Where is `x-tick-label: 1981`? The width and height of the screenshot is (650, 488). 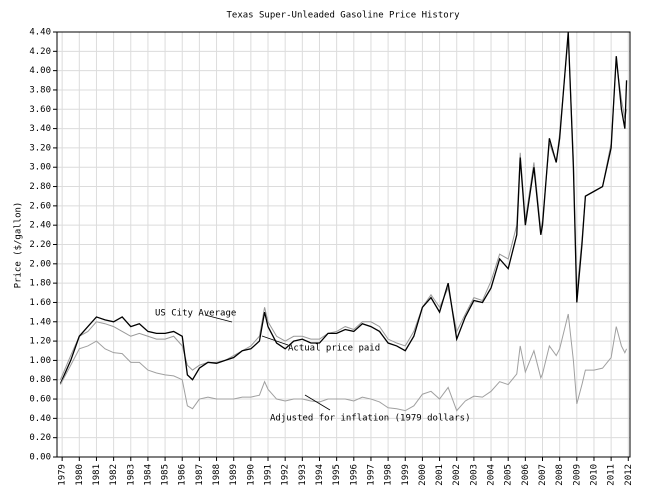
x-tick-label: 1981 is located at coordinates (97, 475).